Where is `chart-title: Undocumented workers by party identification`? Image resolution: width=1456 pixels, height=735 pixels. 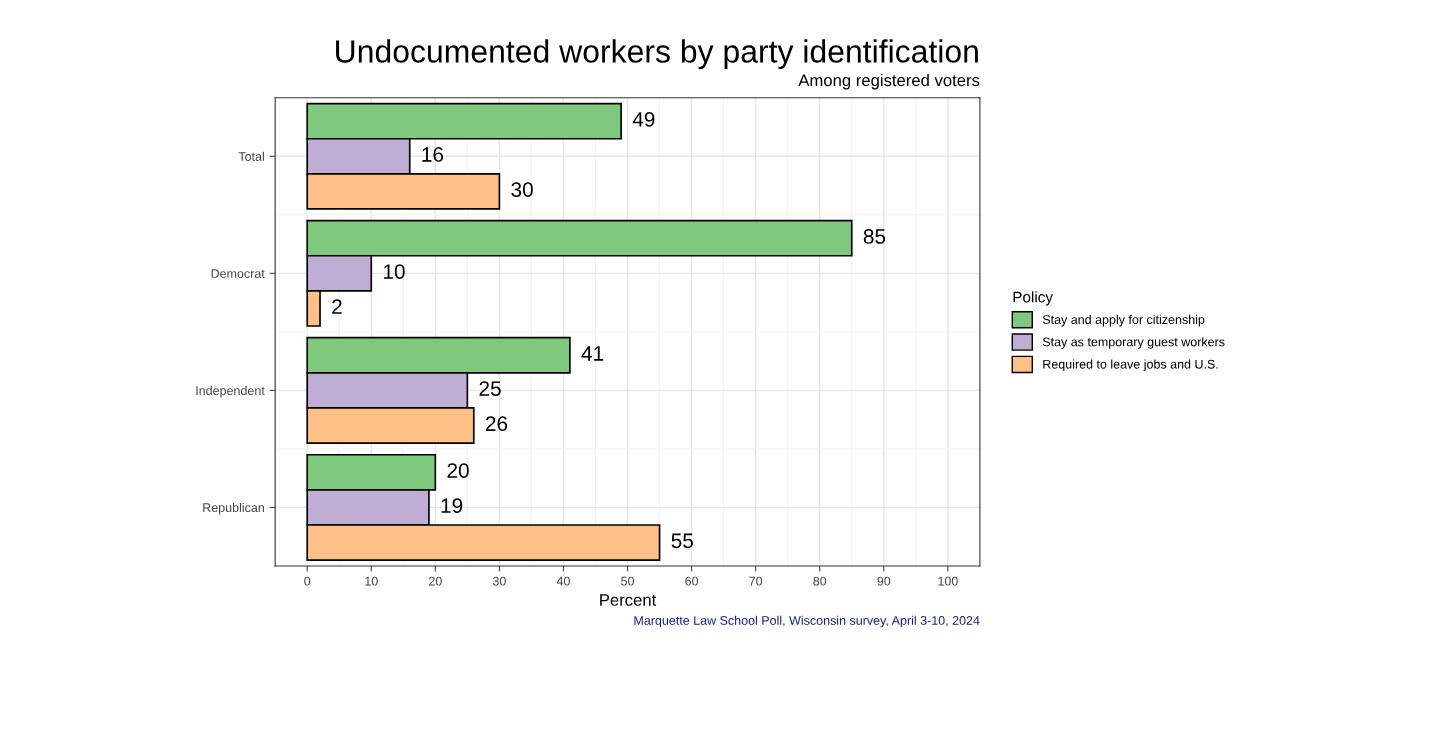 chart-title: Undocumented workers by party identification is located at coordinates (657, 54).